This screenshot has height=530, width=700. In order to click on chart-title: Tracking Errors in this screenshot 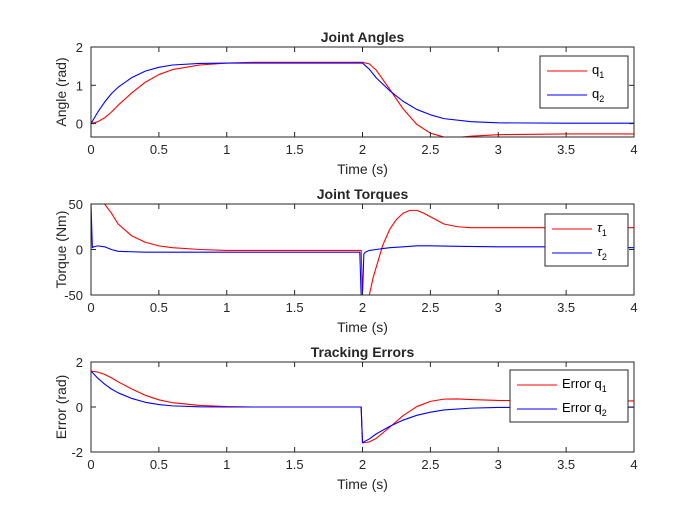, I will do `click(363, 352)`.